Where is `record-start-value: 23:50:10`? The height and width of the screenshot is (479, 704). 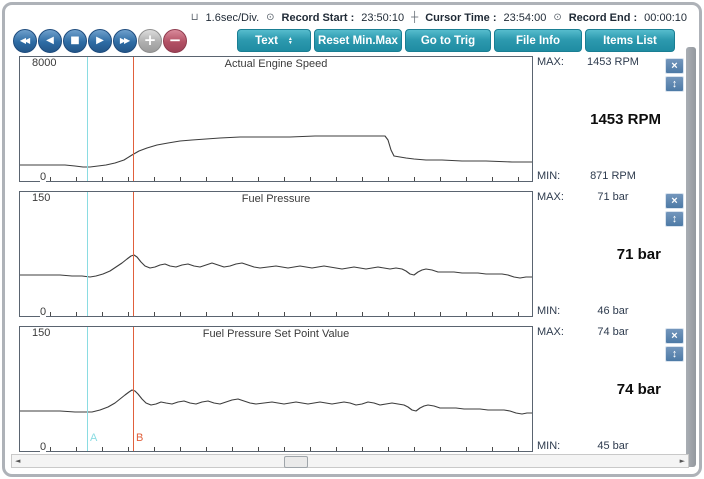
record-start-value: 23:50:10 is located at coordinates (383, 17).